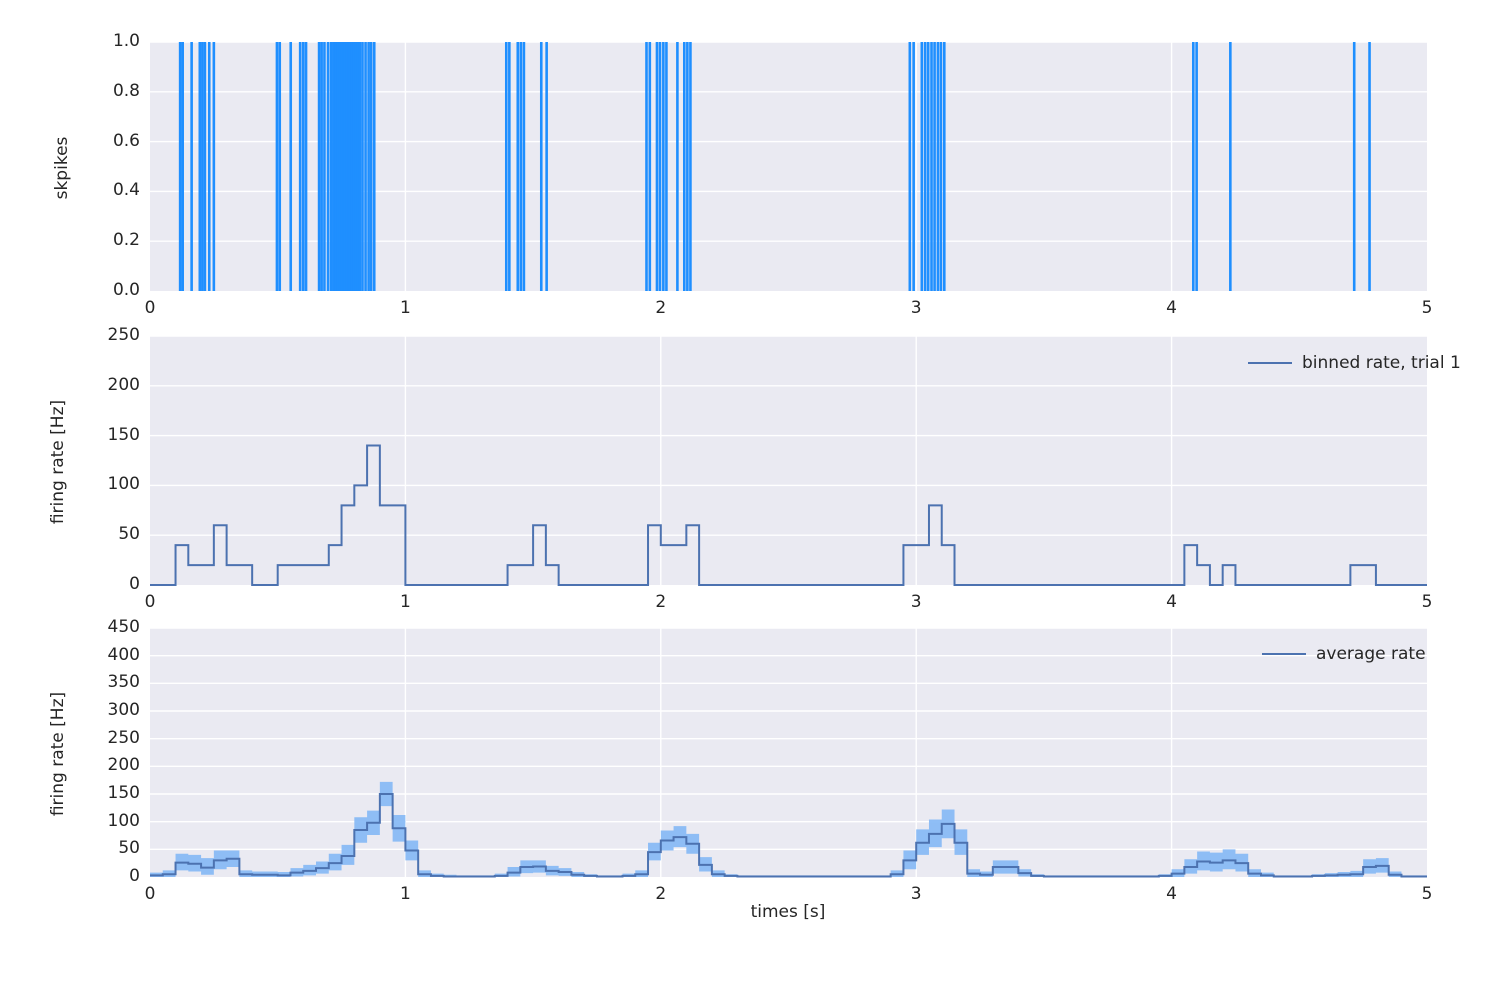 The width and height of the screenshot is (1500, 1000). I want to click on legend-line-swatch-binned-rate, so click(1270, 363).